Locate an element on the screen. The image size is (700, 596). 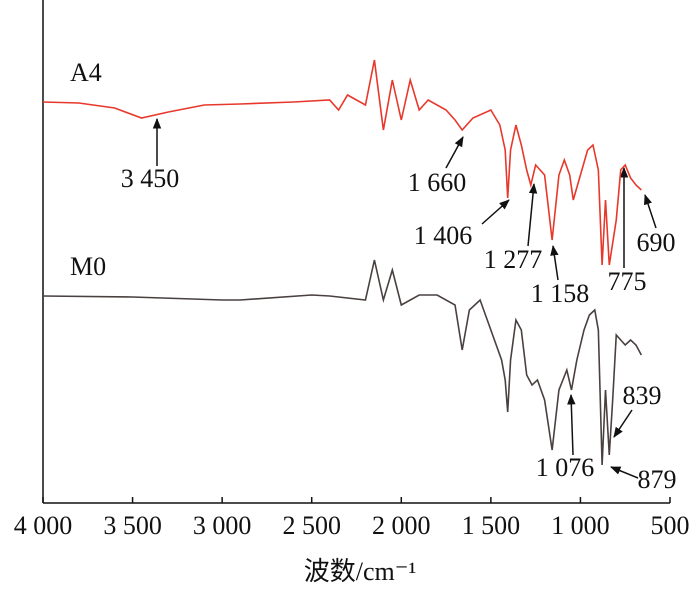
annotation: 879 is located at coordinates (657, 479).